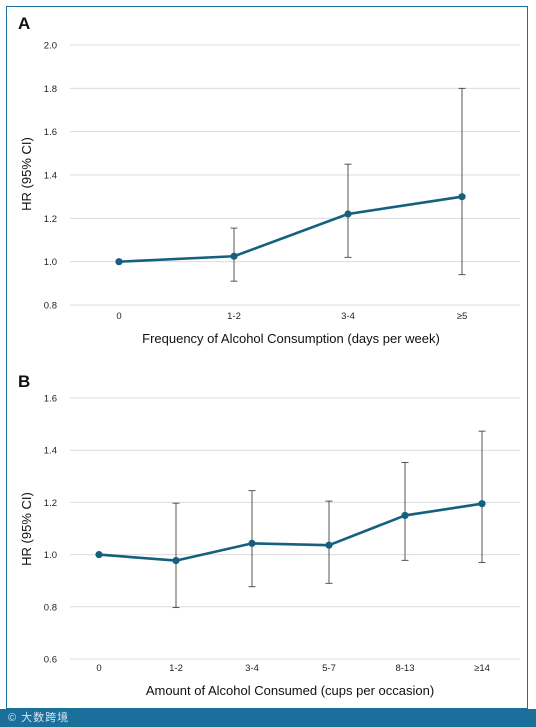  I want to click on panel-a-label: A, so click(24, 23).